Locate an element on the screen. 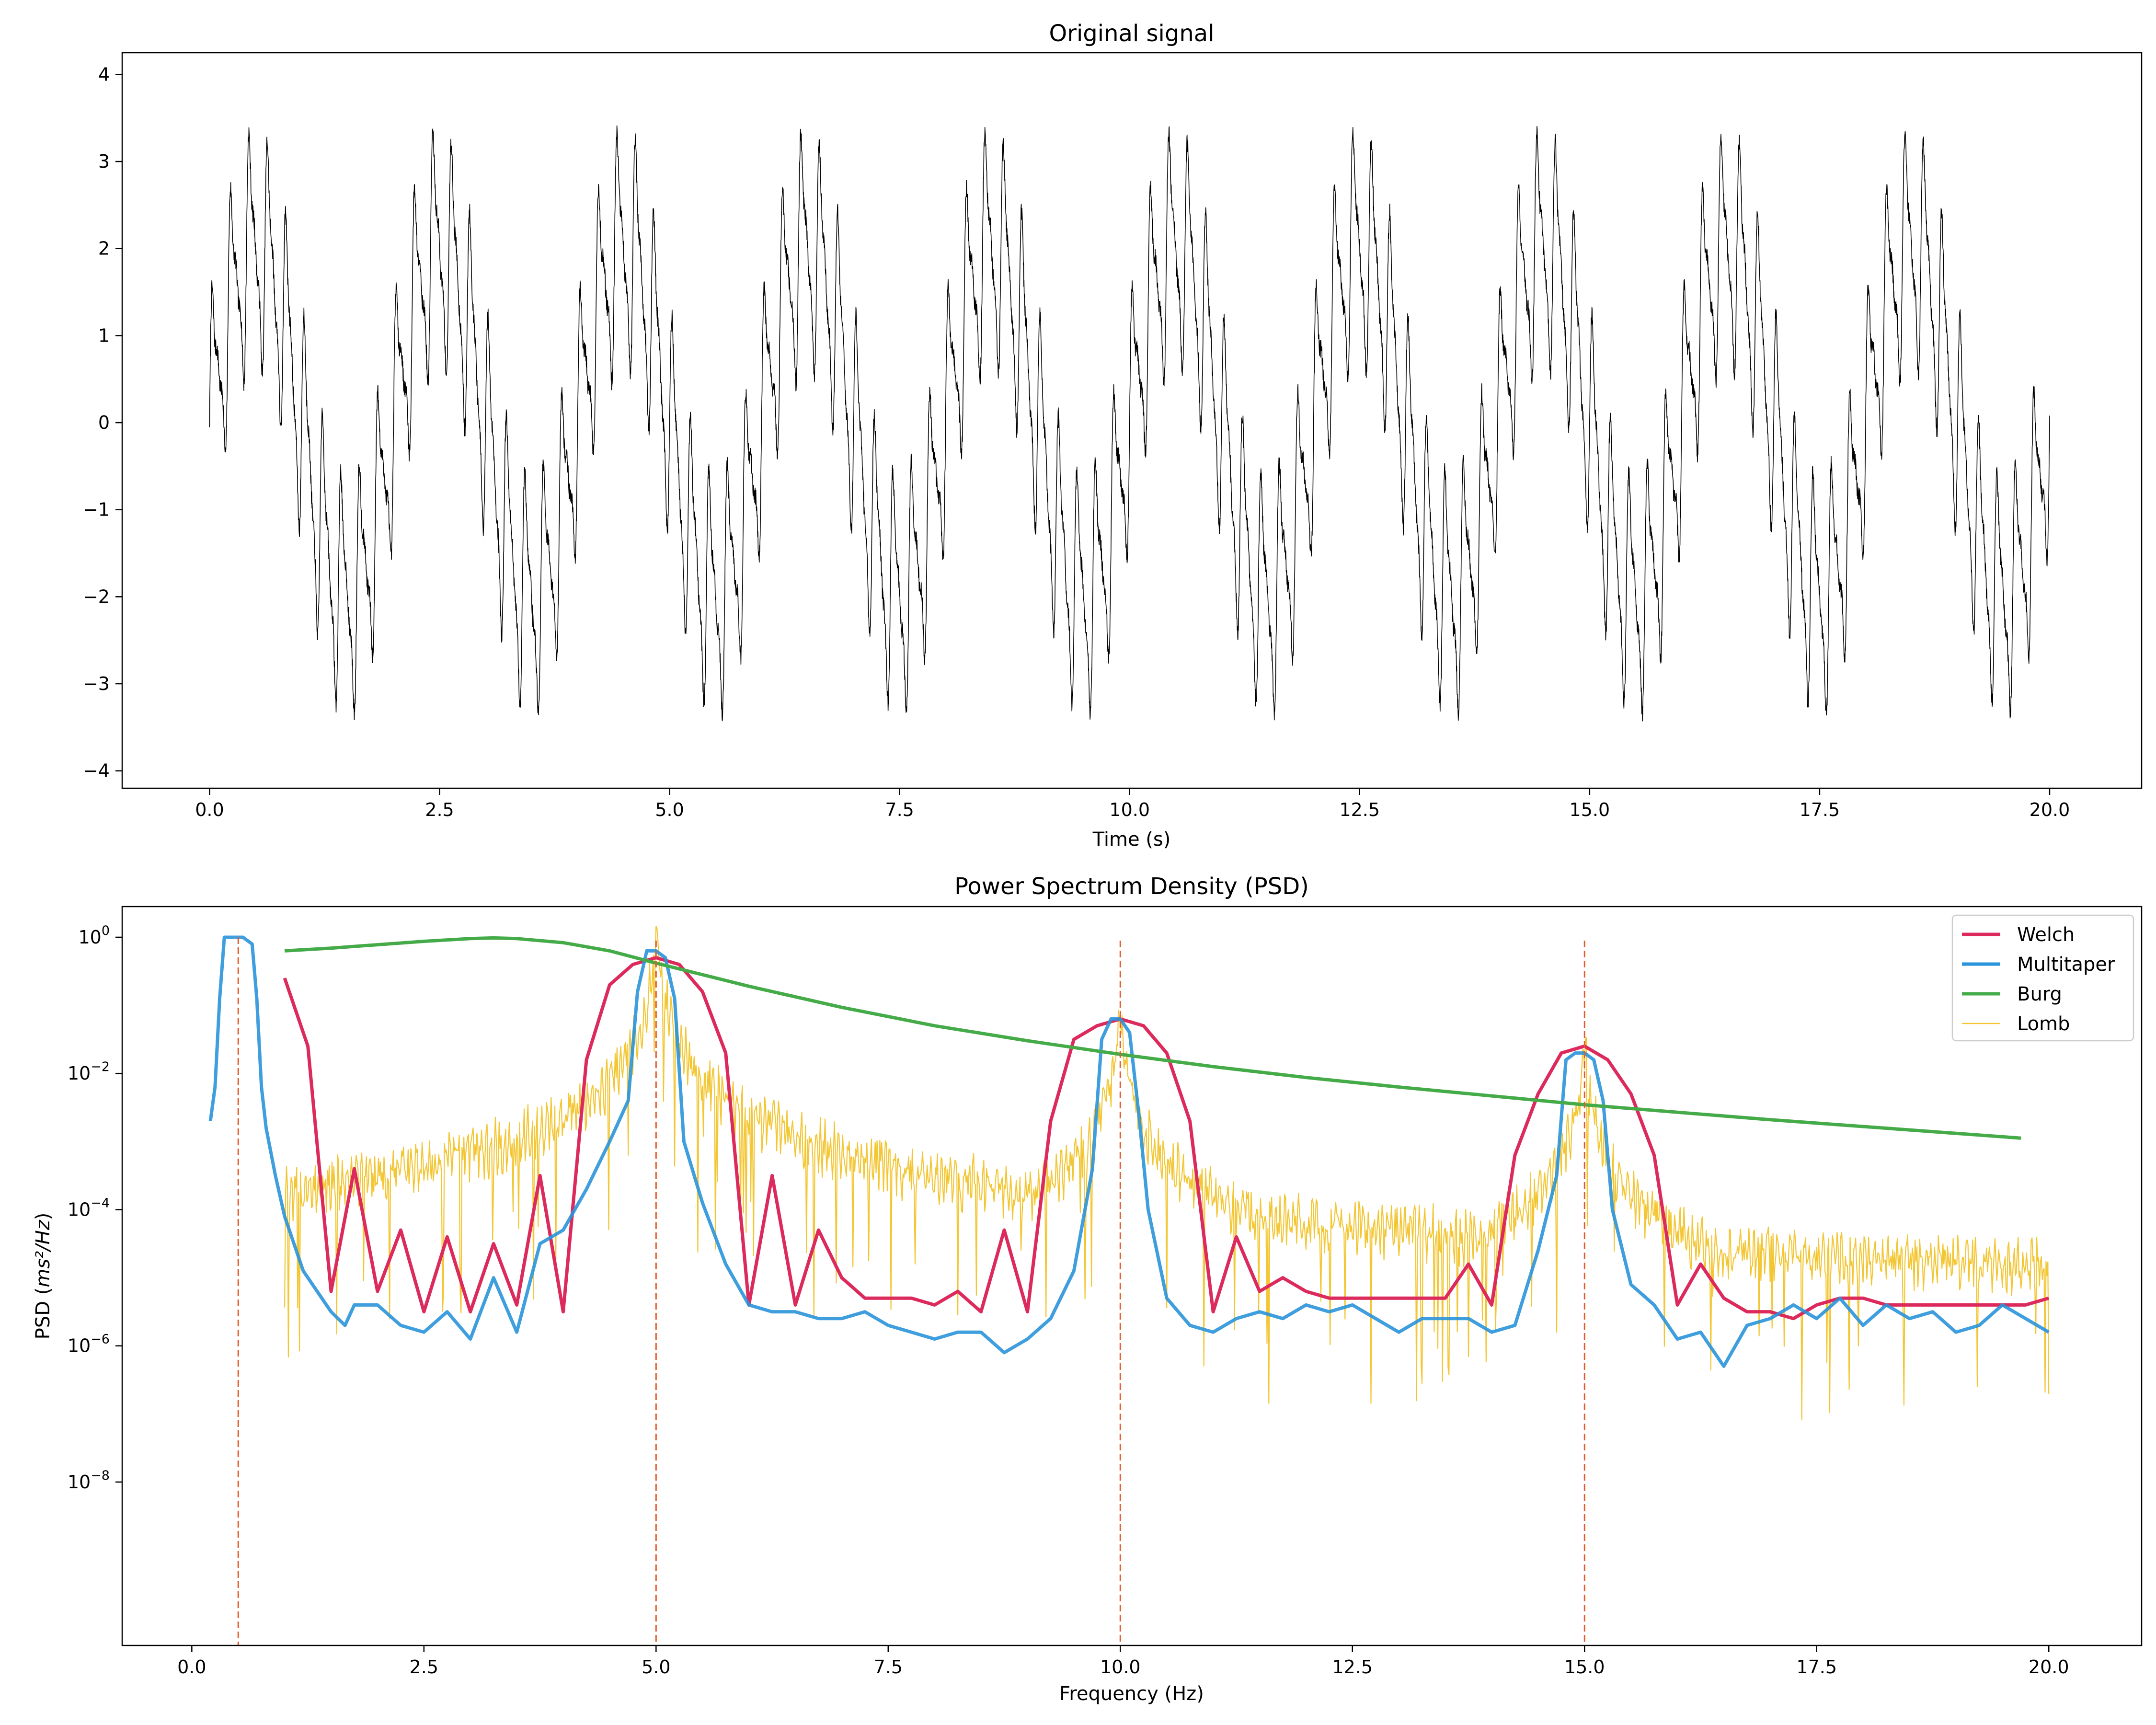 The width and height of the screenshot is (2156, 1725). legend-label-welch: Welch is located at coordinates (2046, 935).